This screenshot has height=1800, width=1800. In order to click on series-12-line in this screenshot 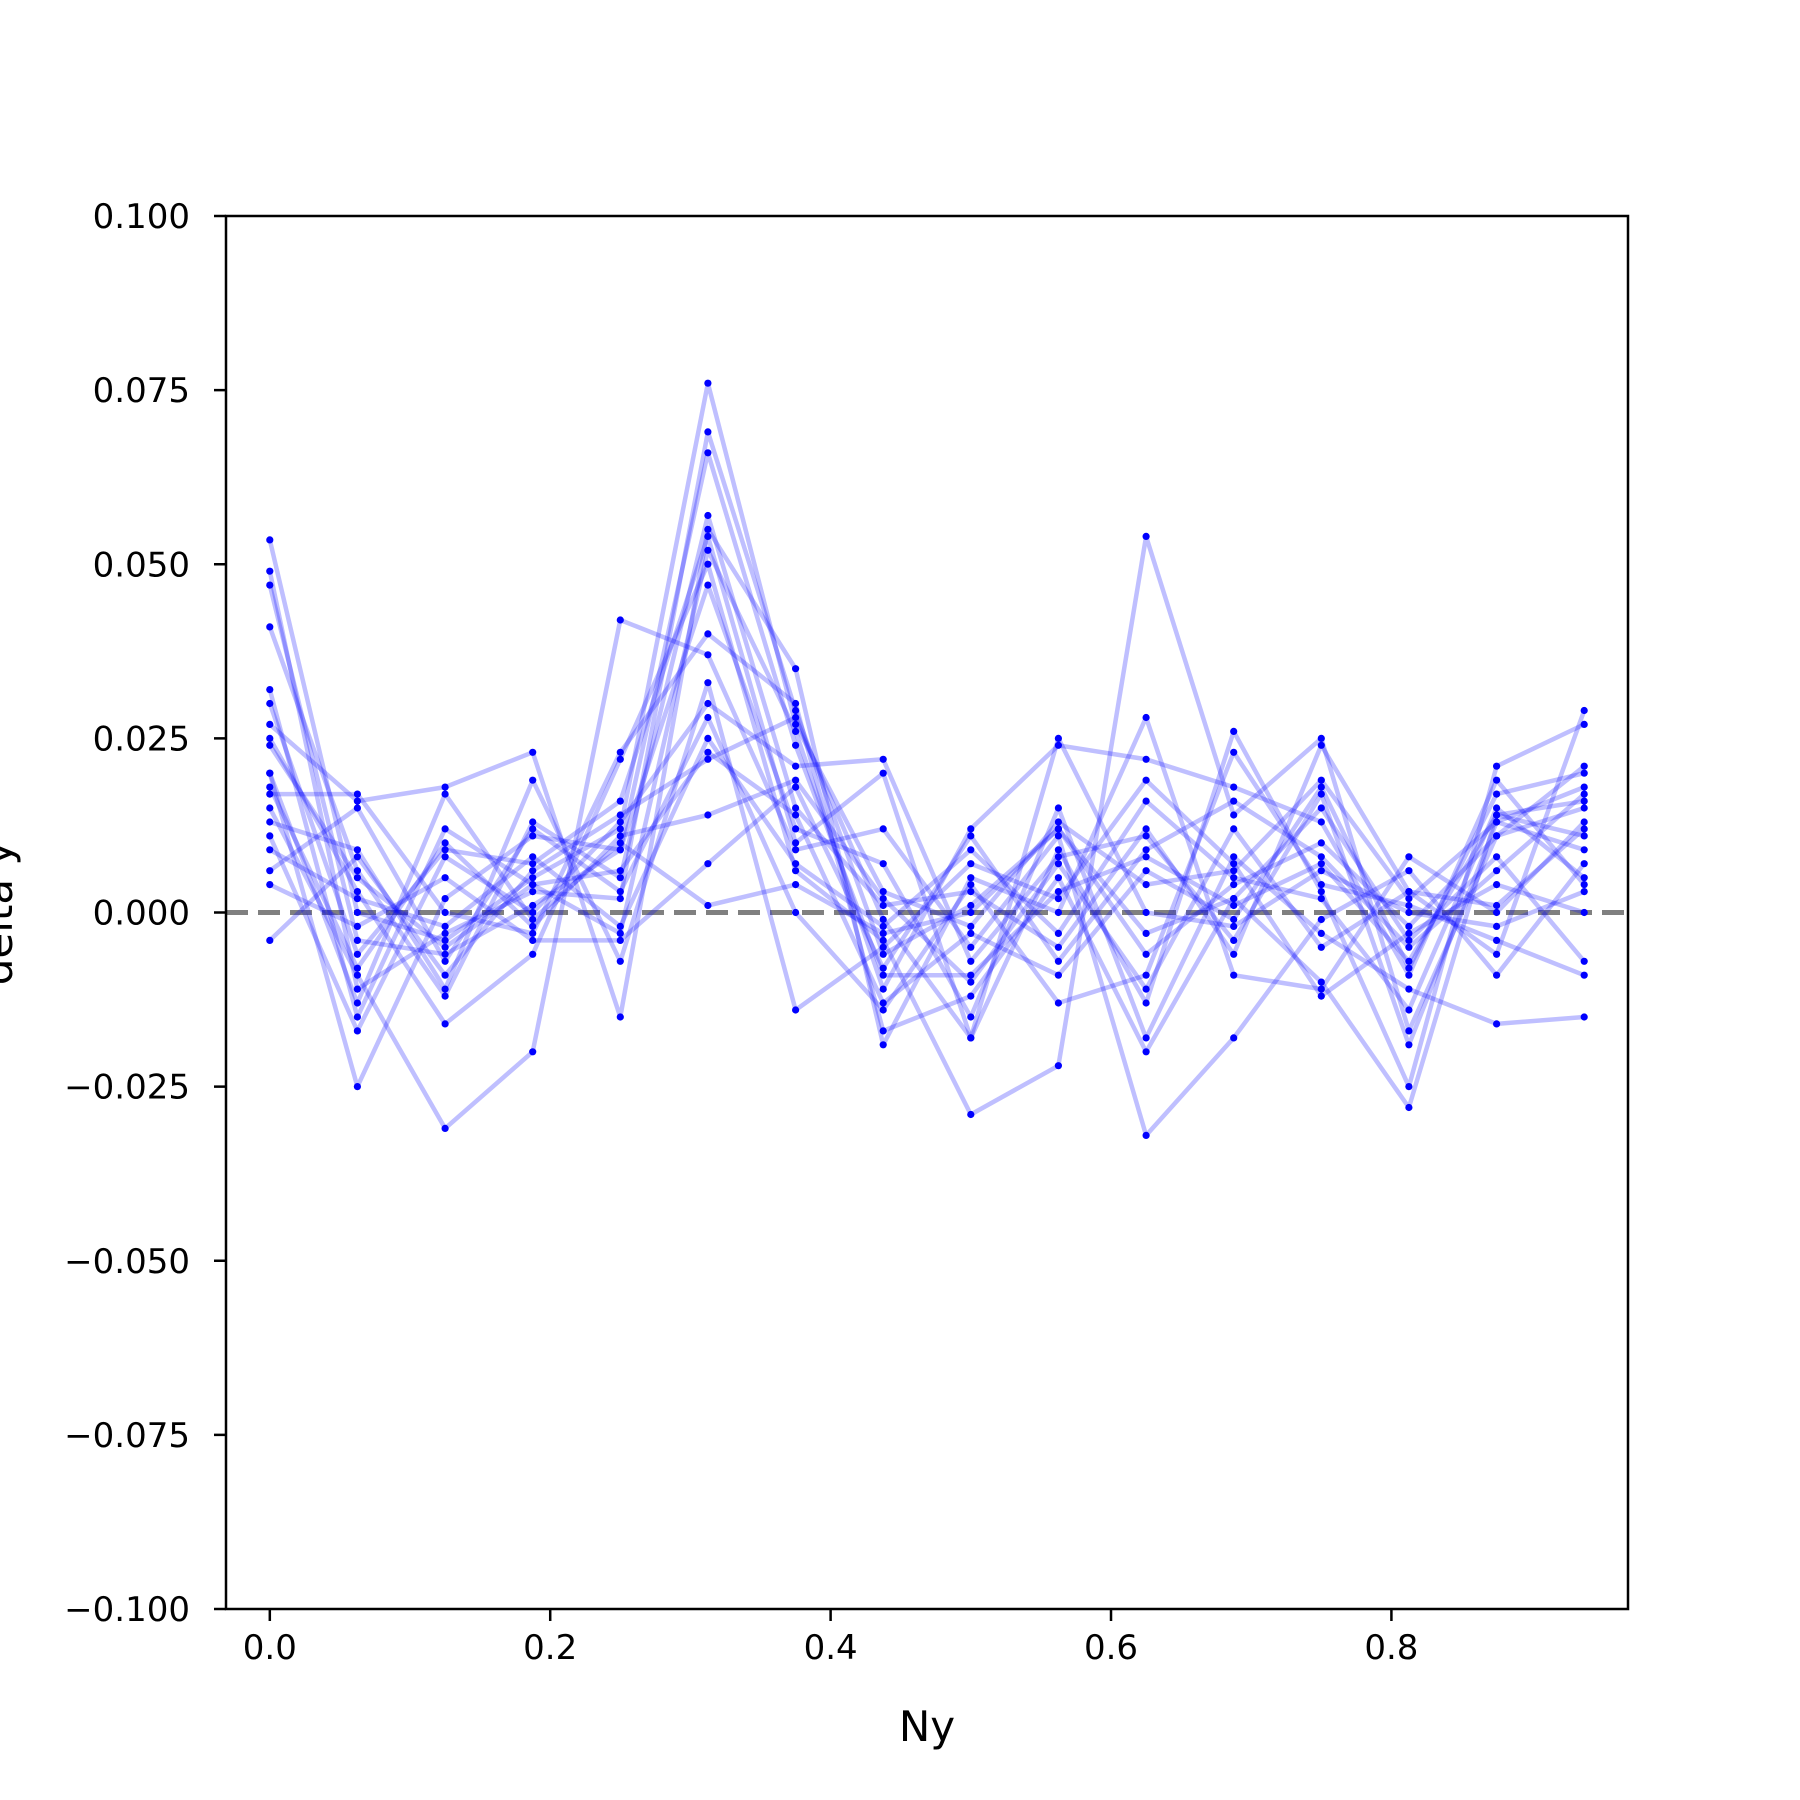, I will do `click(927, 846)`.